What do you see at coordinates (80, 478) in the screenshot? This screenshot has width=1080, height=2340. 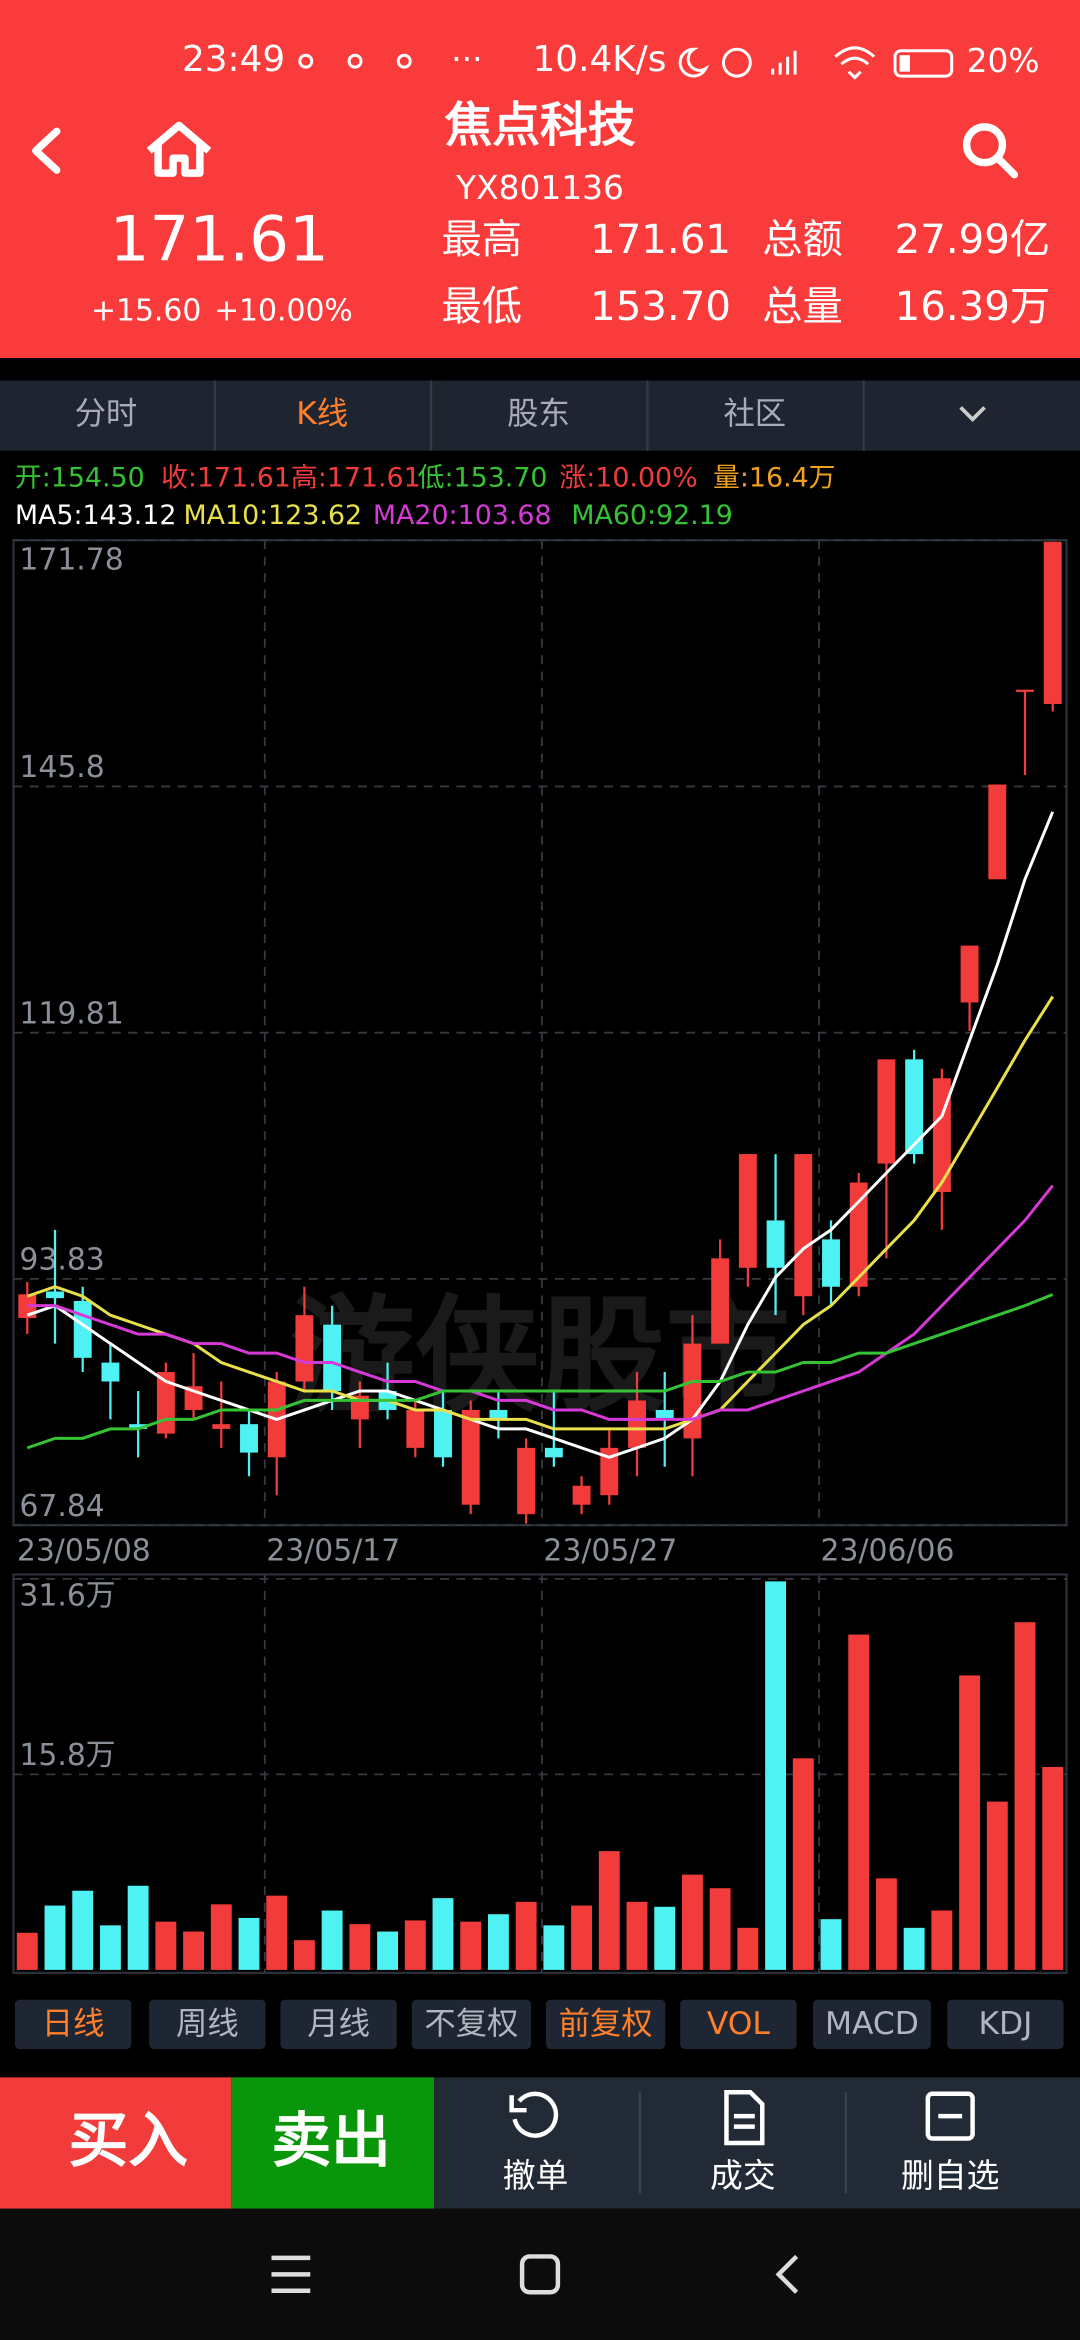 I see `quote-item: 开:154.50` at bounding box center [80, 478].